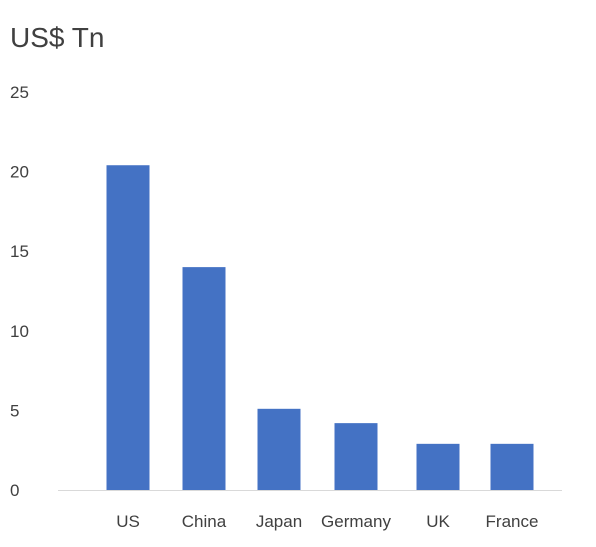 Image resolution: width=596 pixels, height=547 pixels. I want to click on y-tick-label: 5, so click(14, 410).